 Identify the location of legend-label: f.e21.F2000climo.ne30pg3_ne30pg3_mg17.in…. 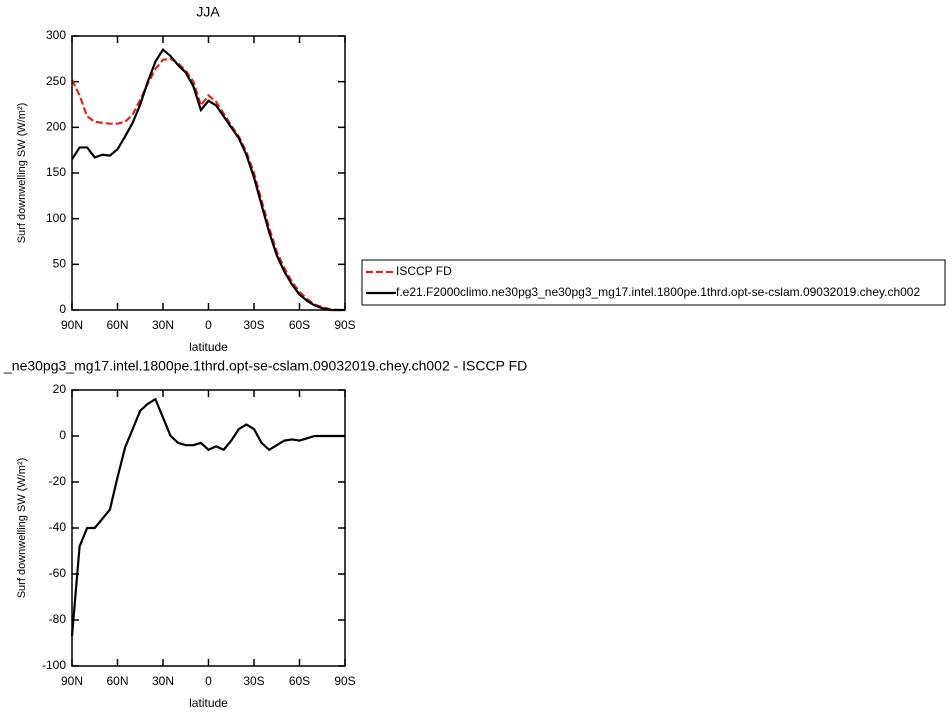
(658, 292).